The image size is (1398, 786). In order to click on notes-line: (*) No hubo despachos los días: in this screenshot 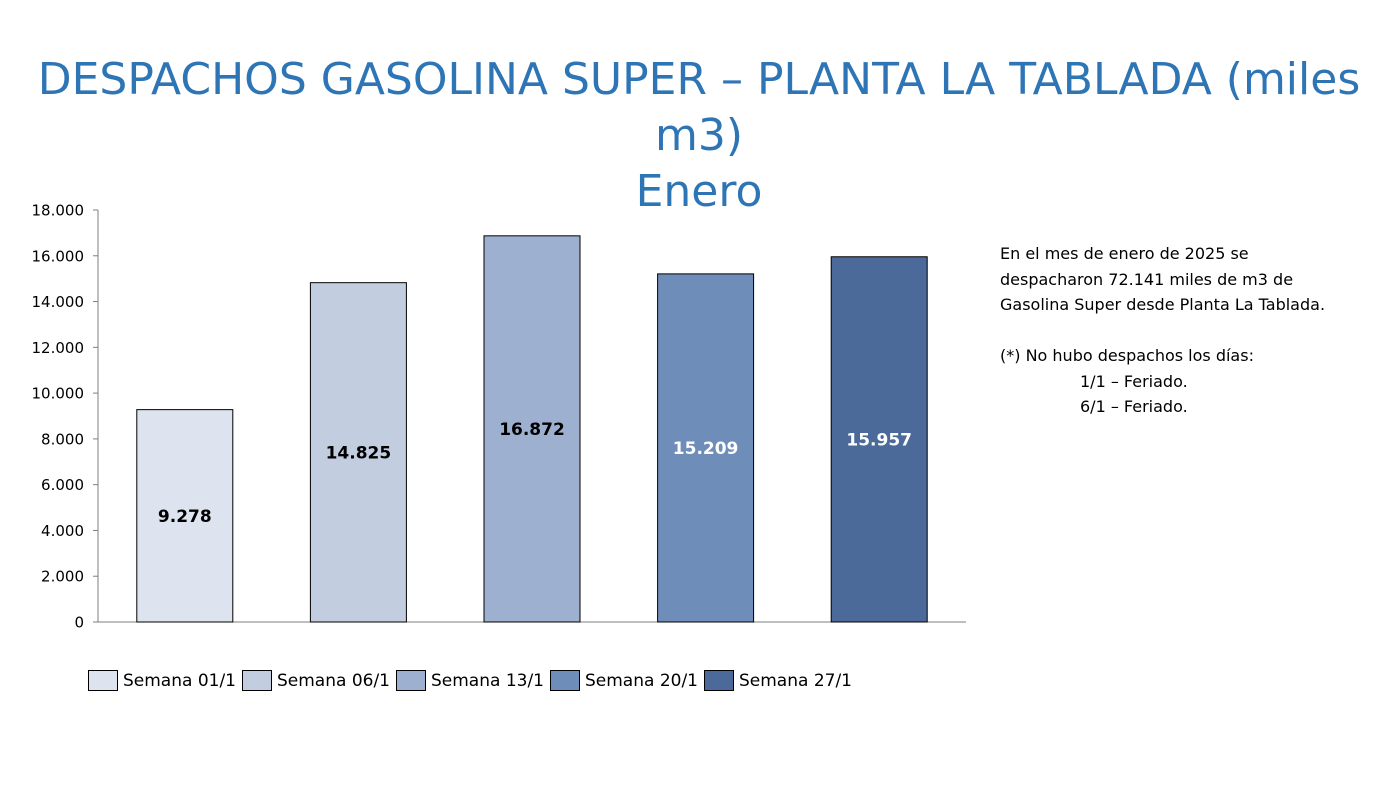, I will do `click(1127, 355)`.